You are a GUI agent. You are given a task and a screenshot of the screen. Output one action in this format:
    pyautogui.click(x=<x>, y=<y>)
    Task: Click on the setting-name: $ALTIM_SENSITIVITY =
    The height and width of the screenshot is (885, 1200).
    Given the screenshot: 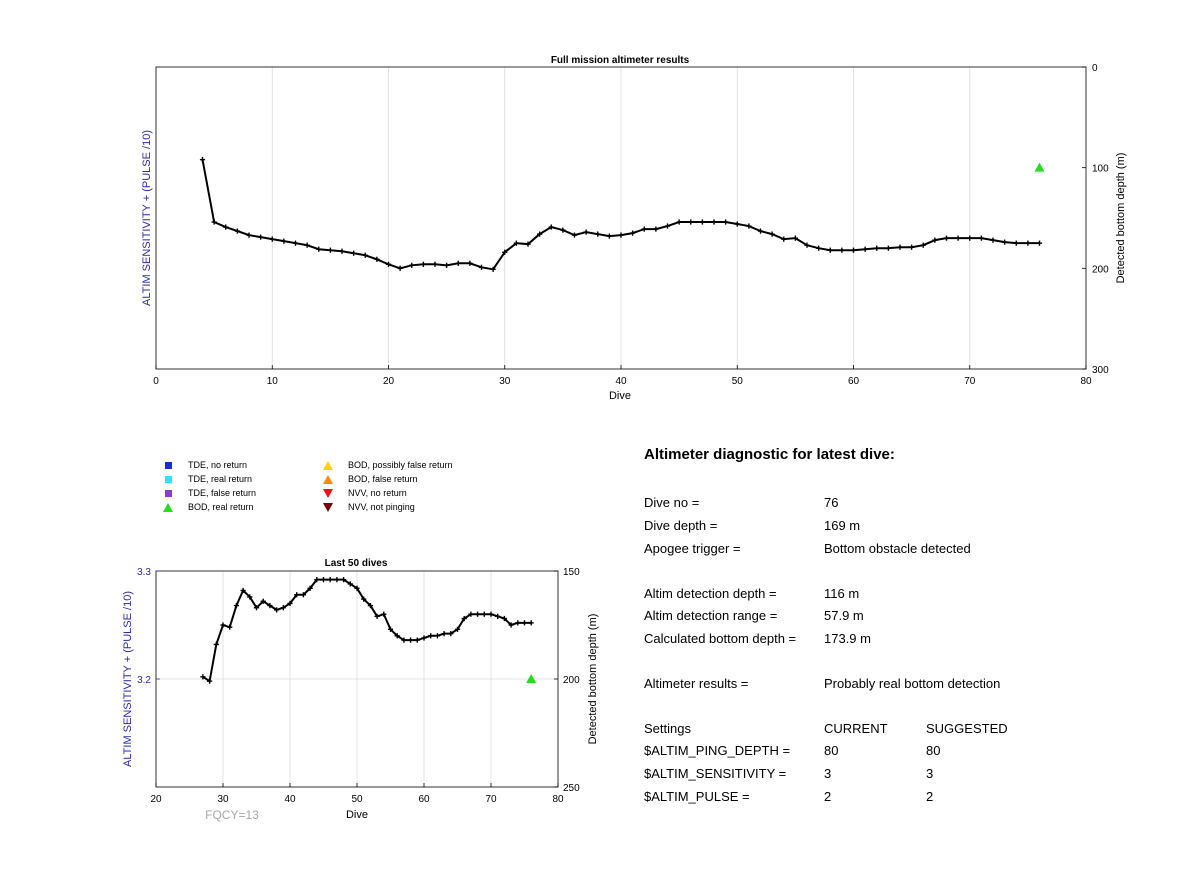 What is the action you would take?
    pyautogui.click(x=715, y=773)
    